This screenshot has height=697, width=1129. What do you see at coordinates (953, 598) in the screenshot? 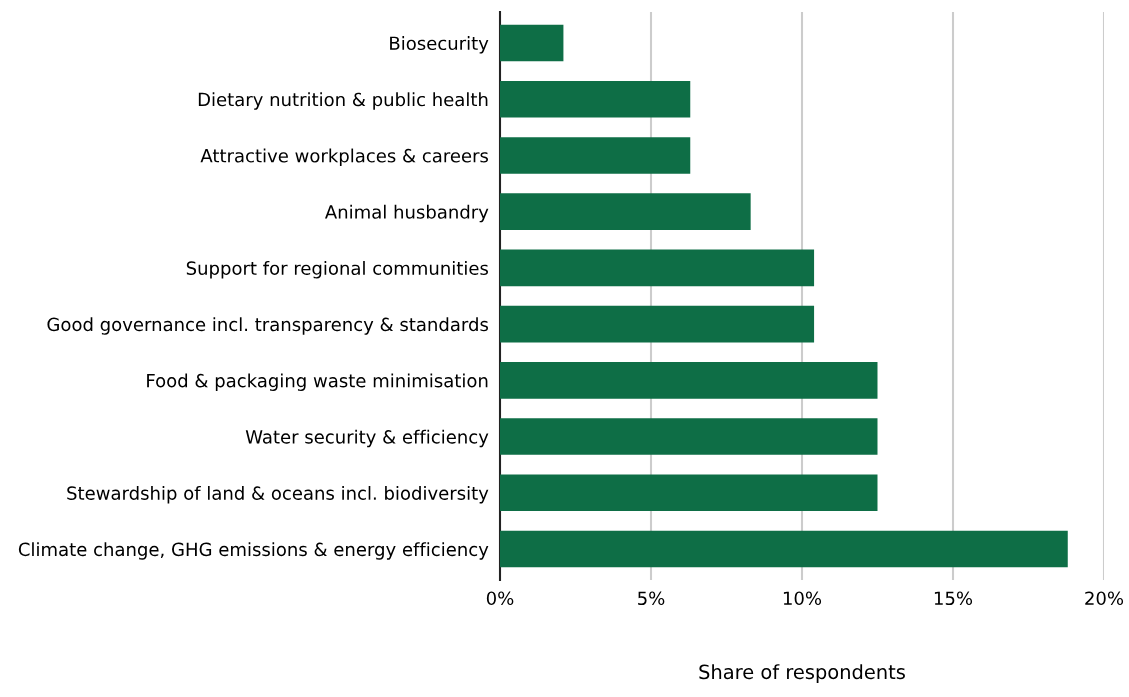
I see `x-tick-label: 15%` at bounding box center [953, 598].